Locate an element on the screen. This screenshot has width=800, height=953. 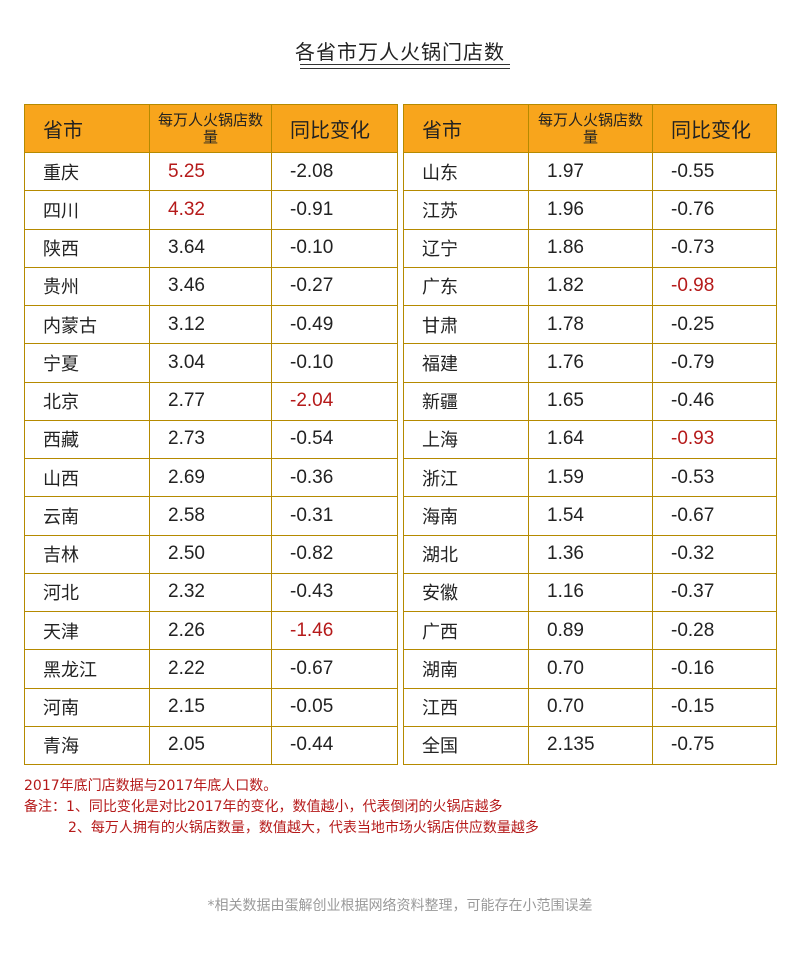
note-2: 2、每万人拥有的火锅店数量，数值越大，代表当地市场火锅店供应数量越多 is located at coordinates (303, 828).